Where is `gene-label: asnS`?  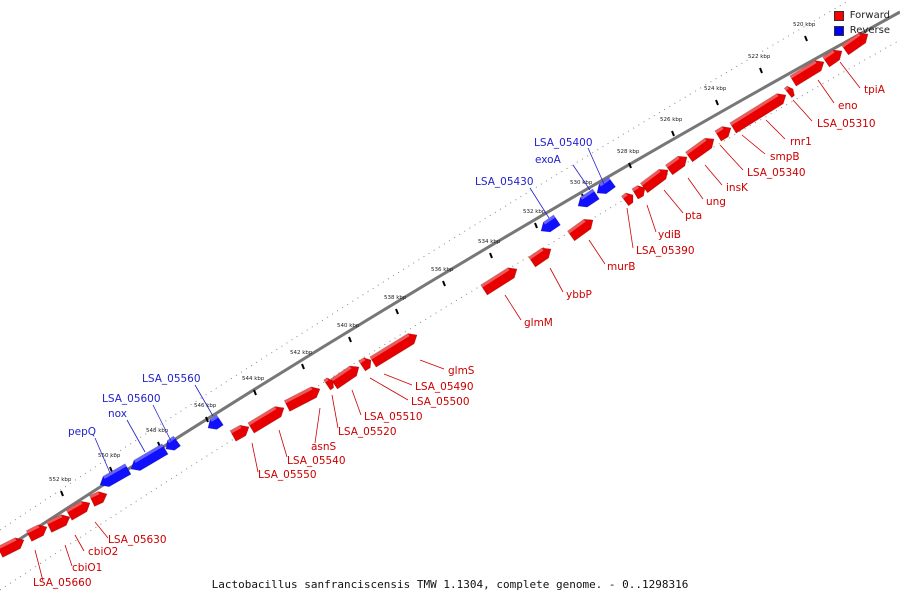 gene-label: asnS is located at coordinates (324, 447).